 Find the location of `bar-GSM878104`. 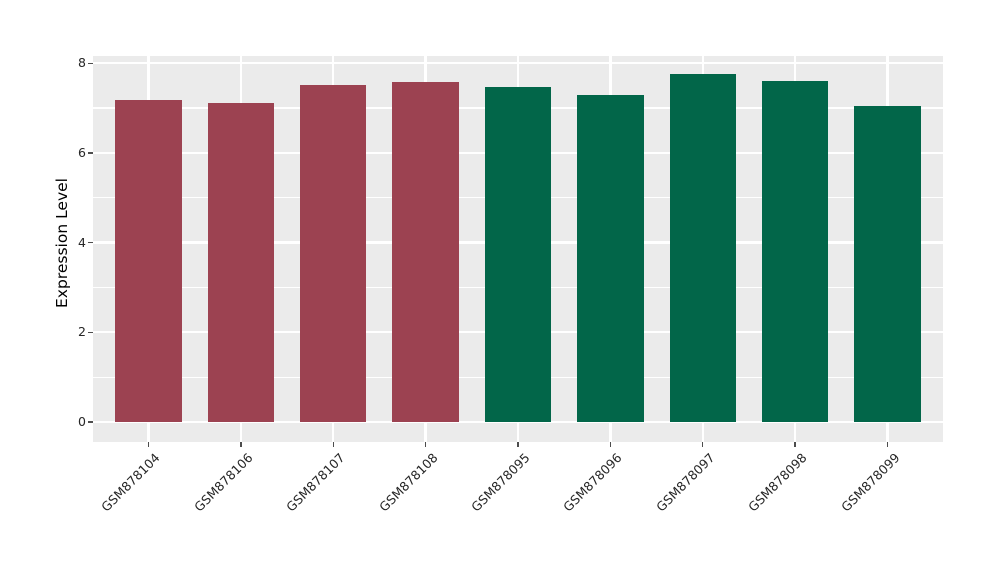

bar-GSM878104 is located at coordinates (148, 261).